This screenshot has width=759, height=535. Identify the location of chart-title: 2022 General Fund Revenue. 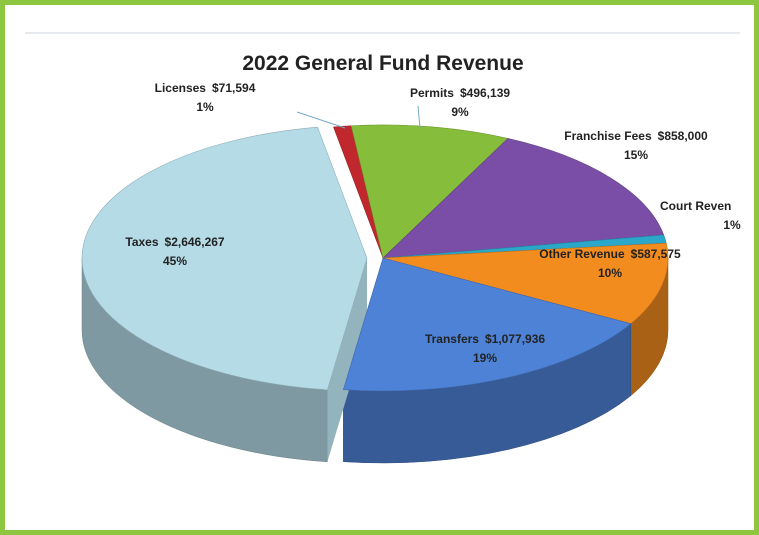
(382, 63).